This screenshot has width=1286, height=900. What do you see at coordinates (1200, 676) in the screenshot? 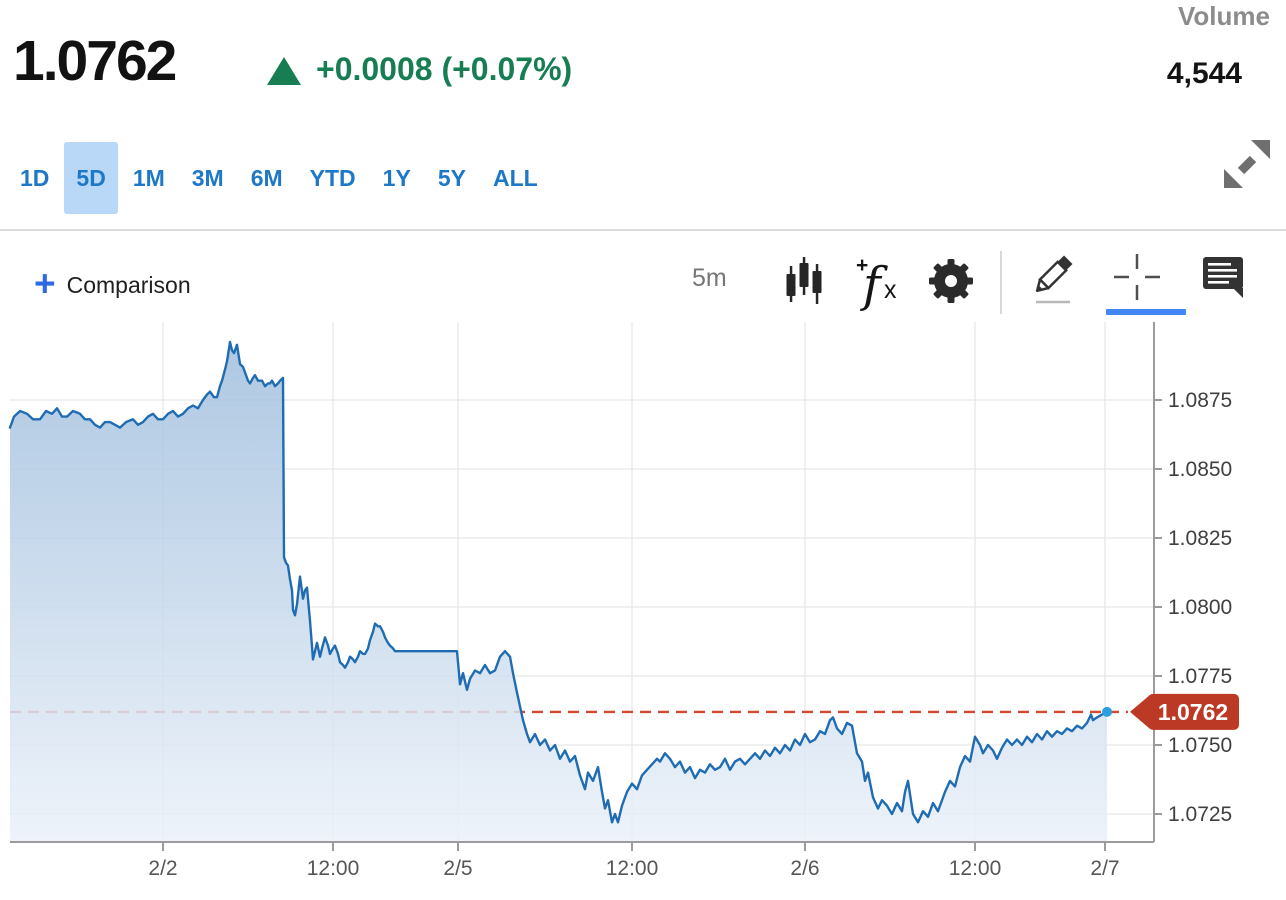
I see `y-axis-label: 1.0775` at bounding box center [1200, 676].